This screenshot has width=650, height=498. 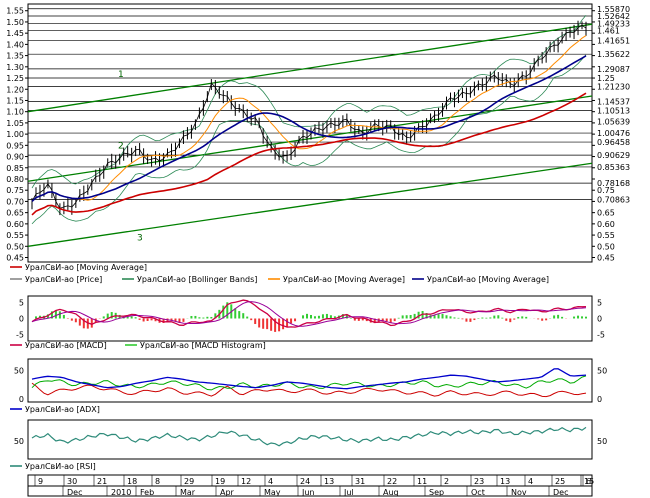 What do you see at coordinates (272, 492) in the screenshot?
I see `month-label: May` at bounding box center [272, 492].